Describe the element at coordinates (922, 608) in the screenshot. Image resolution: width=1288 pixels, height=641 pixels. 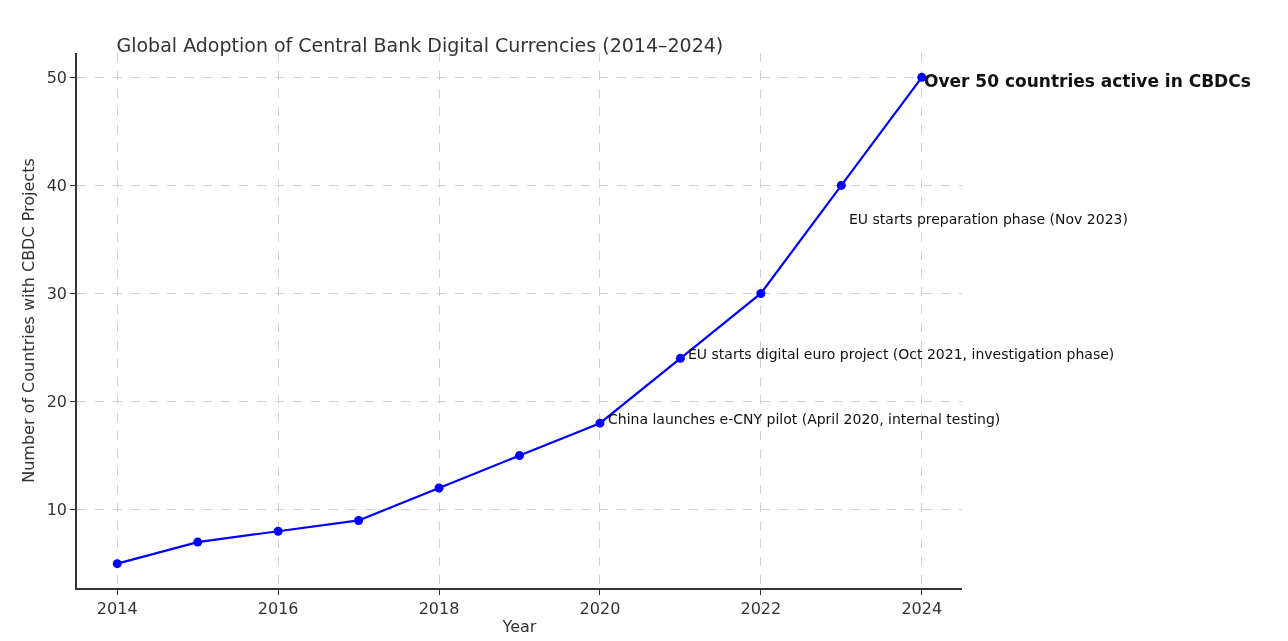
I see `x-tick-label: 2024` at that location.